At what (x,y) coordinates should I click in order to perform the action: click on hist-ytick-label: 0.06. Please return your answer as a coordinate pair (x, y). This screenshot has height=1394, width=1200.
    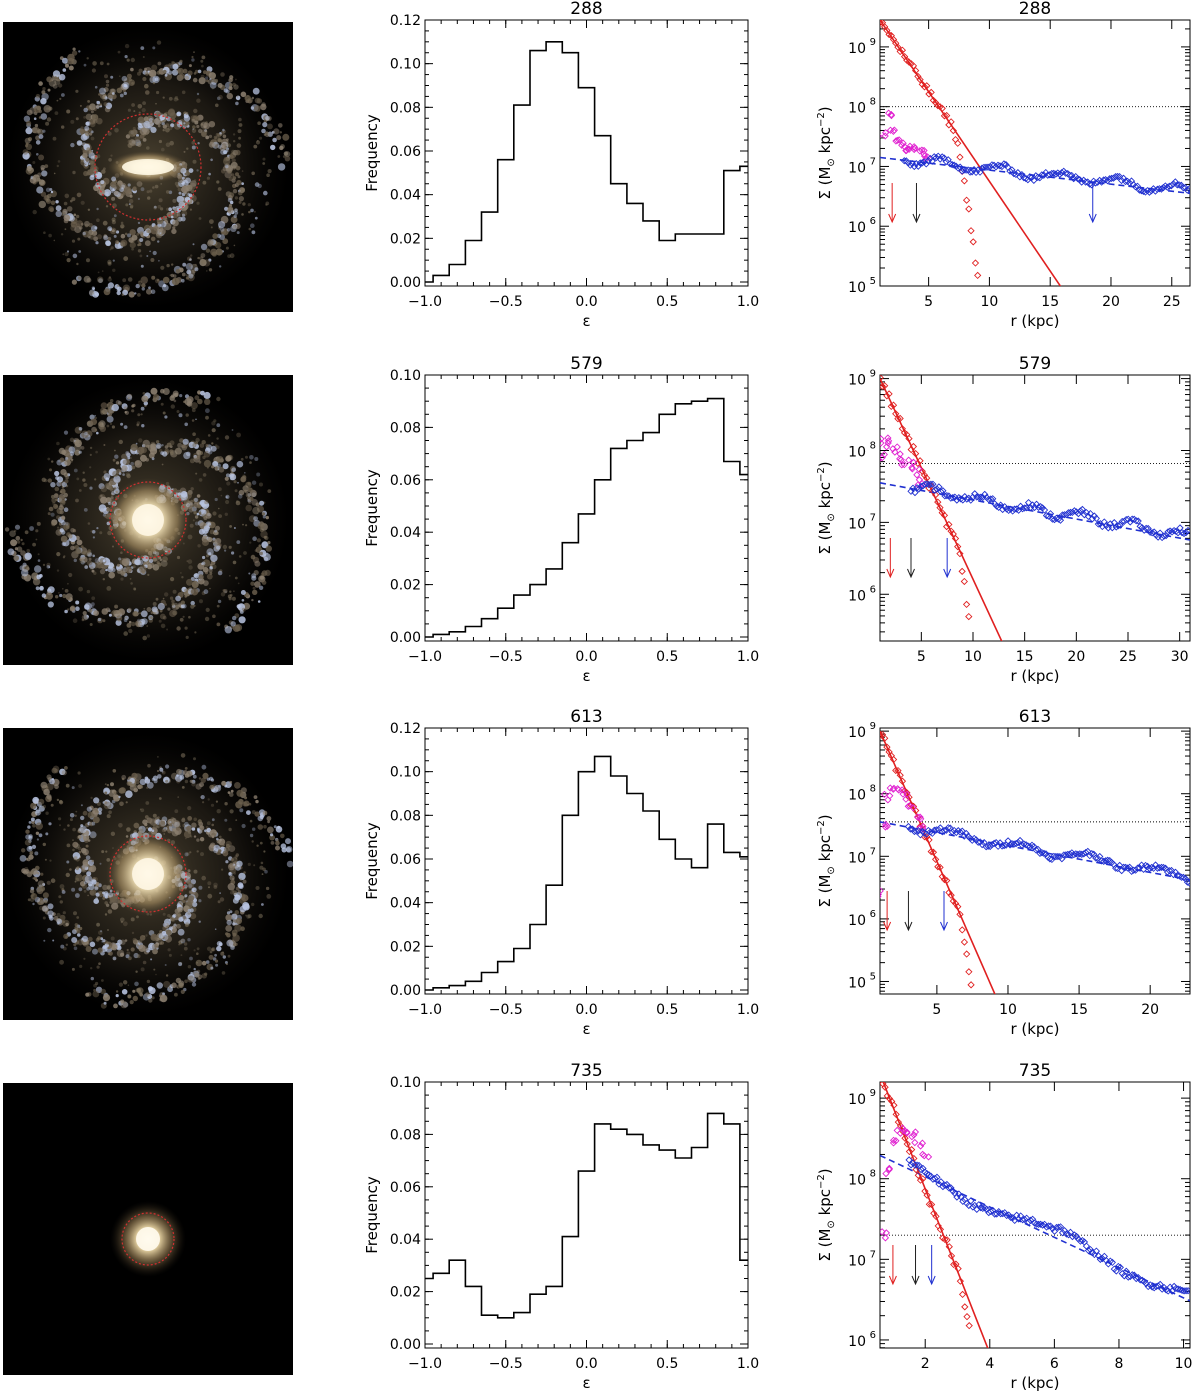
    Looking at the image, I should click on (405, 1188).